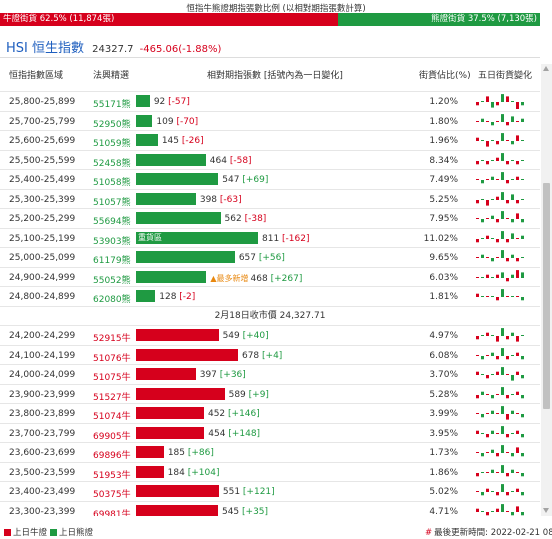 The width and height of the screenshot is (552, 539). What do you see at coordinates (112, 456) in the screenshot?
I see `warrant-code-link: 69896牛` at bounding box center [112, 456].